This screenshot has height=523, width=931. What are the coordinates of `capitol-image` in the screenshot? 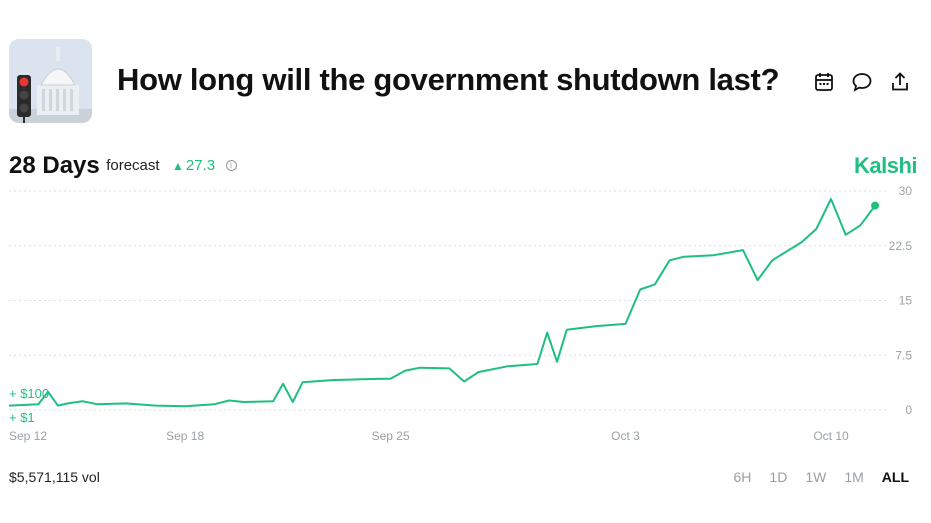 It's located at (50, 81).